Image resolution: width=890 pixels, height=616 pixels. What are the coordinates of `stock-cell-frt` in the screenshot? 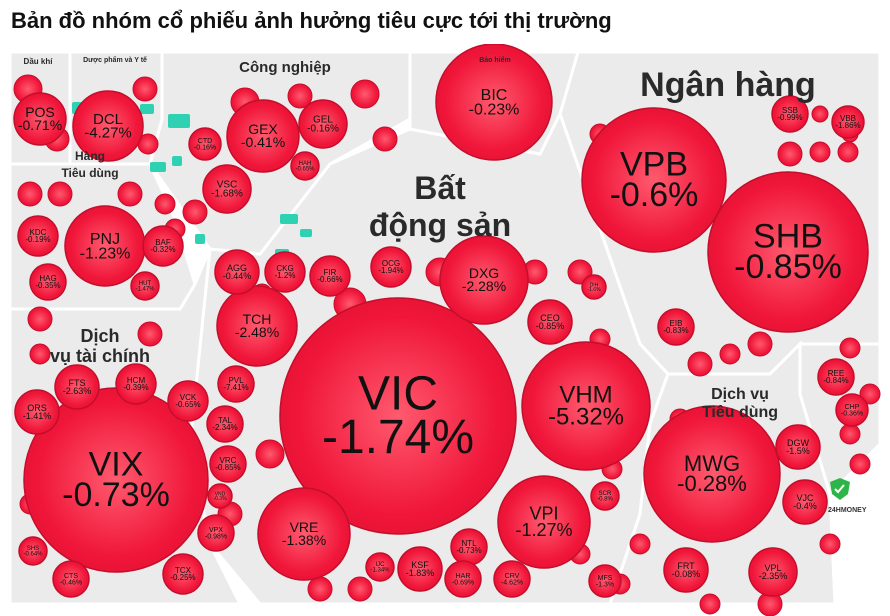 It's located at (686, 570).